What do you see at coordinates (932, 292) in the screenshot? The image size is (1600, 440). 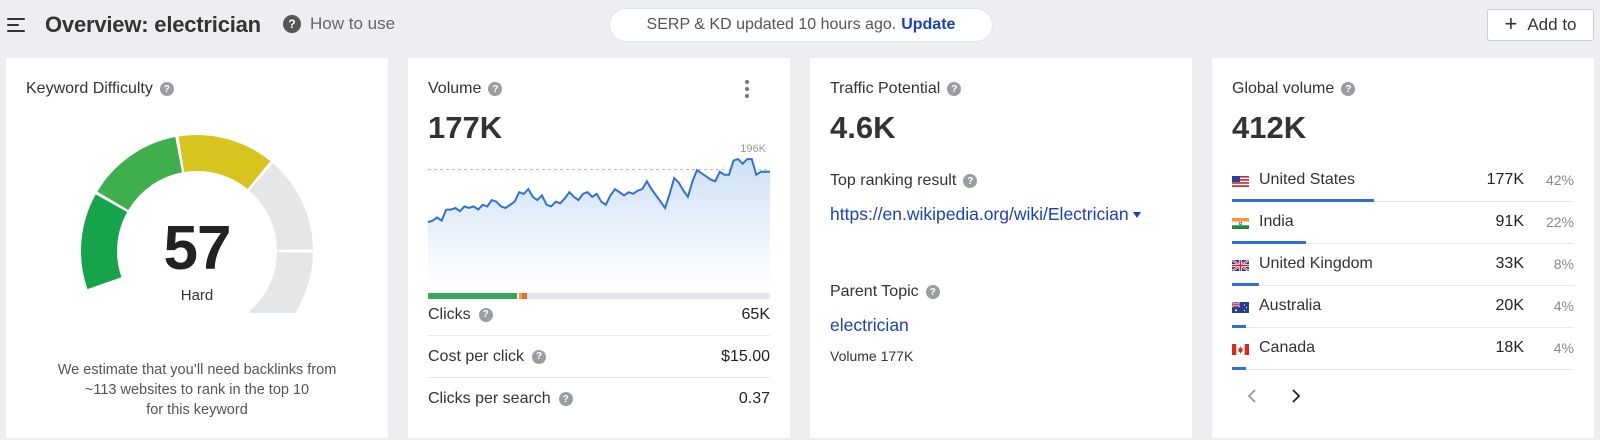 I see `parent-topic-help-icon: ?` at bounding box center [932, 292].